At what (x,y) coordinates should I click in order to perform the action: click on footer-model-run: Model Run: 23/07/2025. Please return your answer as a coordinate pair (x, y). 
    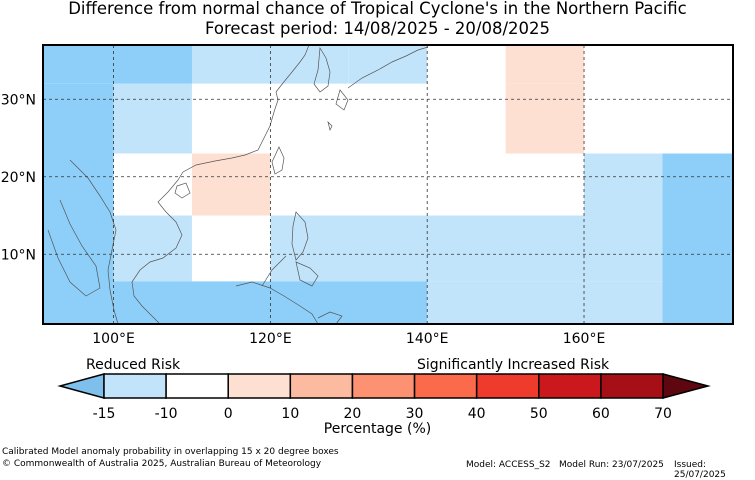
    Looking at the image, I should click on (611, 465).